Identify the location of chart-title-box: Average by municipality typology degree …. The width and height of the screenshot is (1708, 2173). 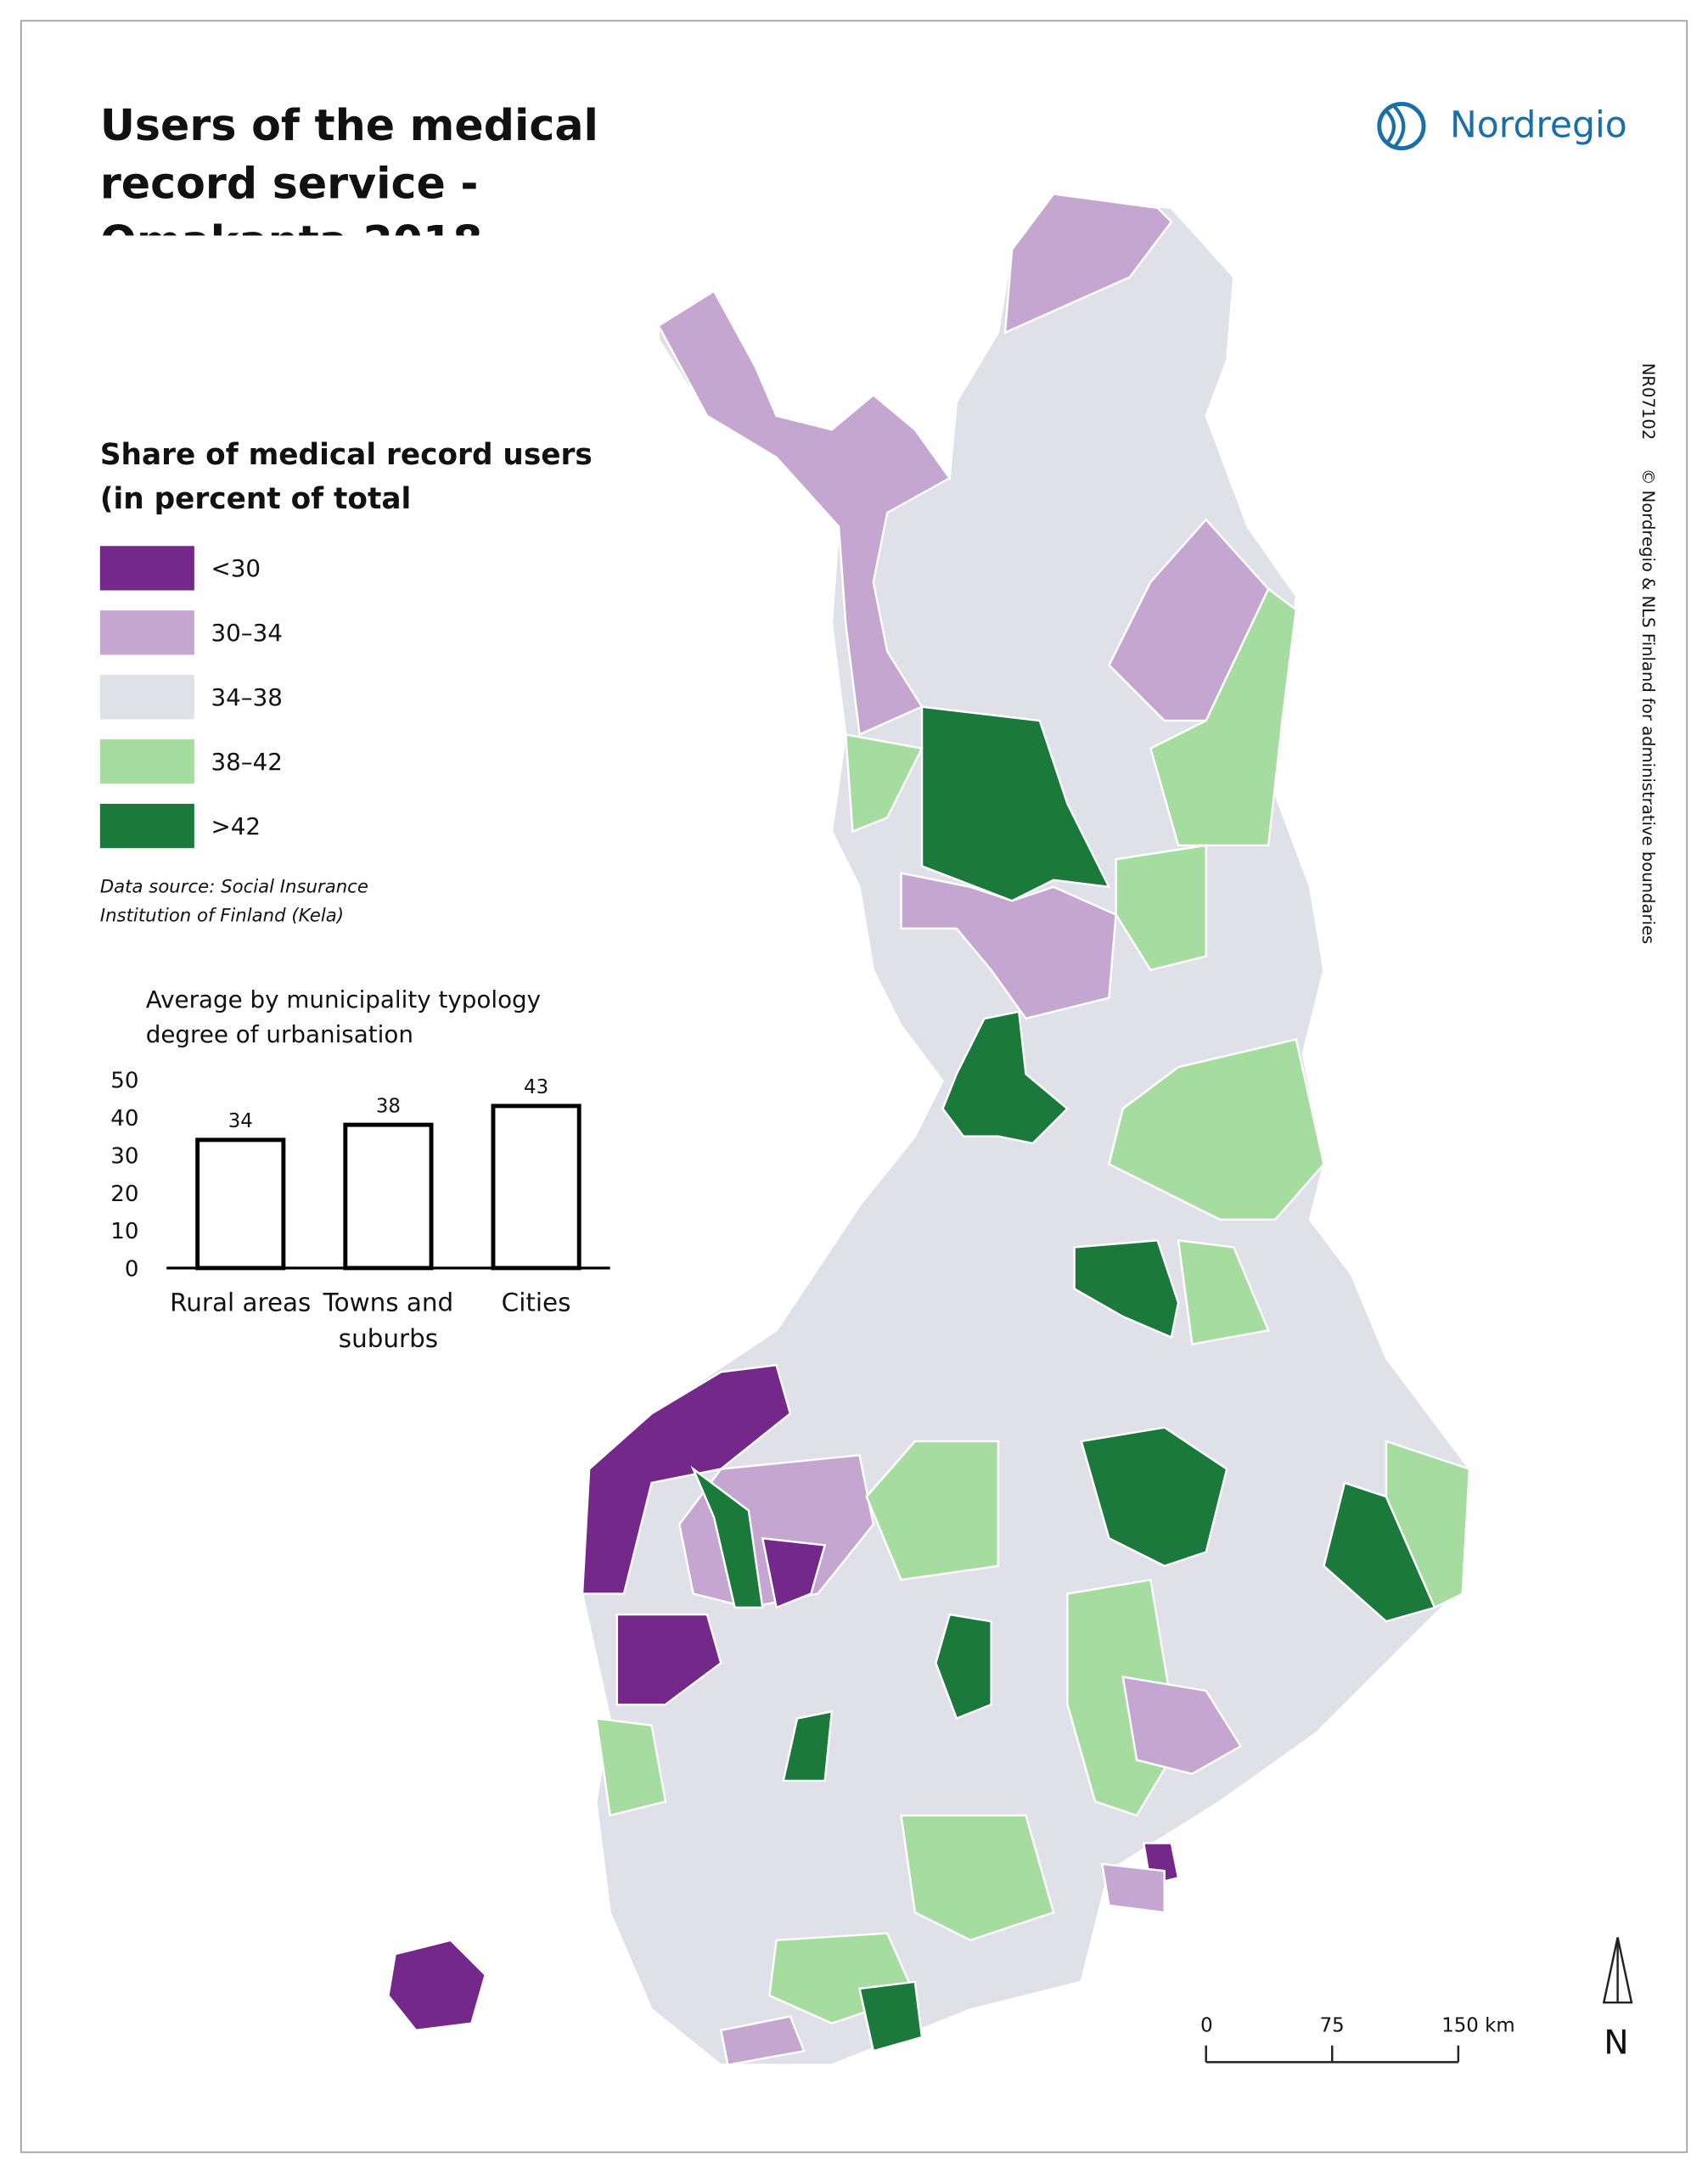
(343, 1017).